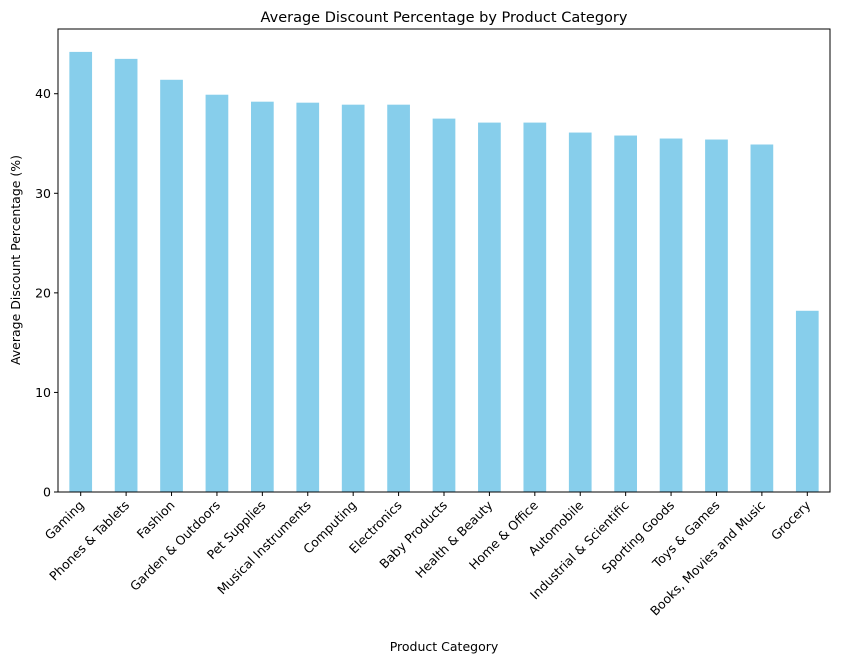 This screenshot has width=842, height=664. I want to click on y-tick-label-0: 0, so click(47, 492).